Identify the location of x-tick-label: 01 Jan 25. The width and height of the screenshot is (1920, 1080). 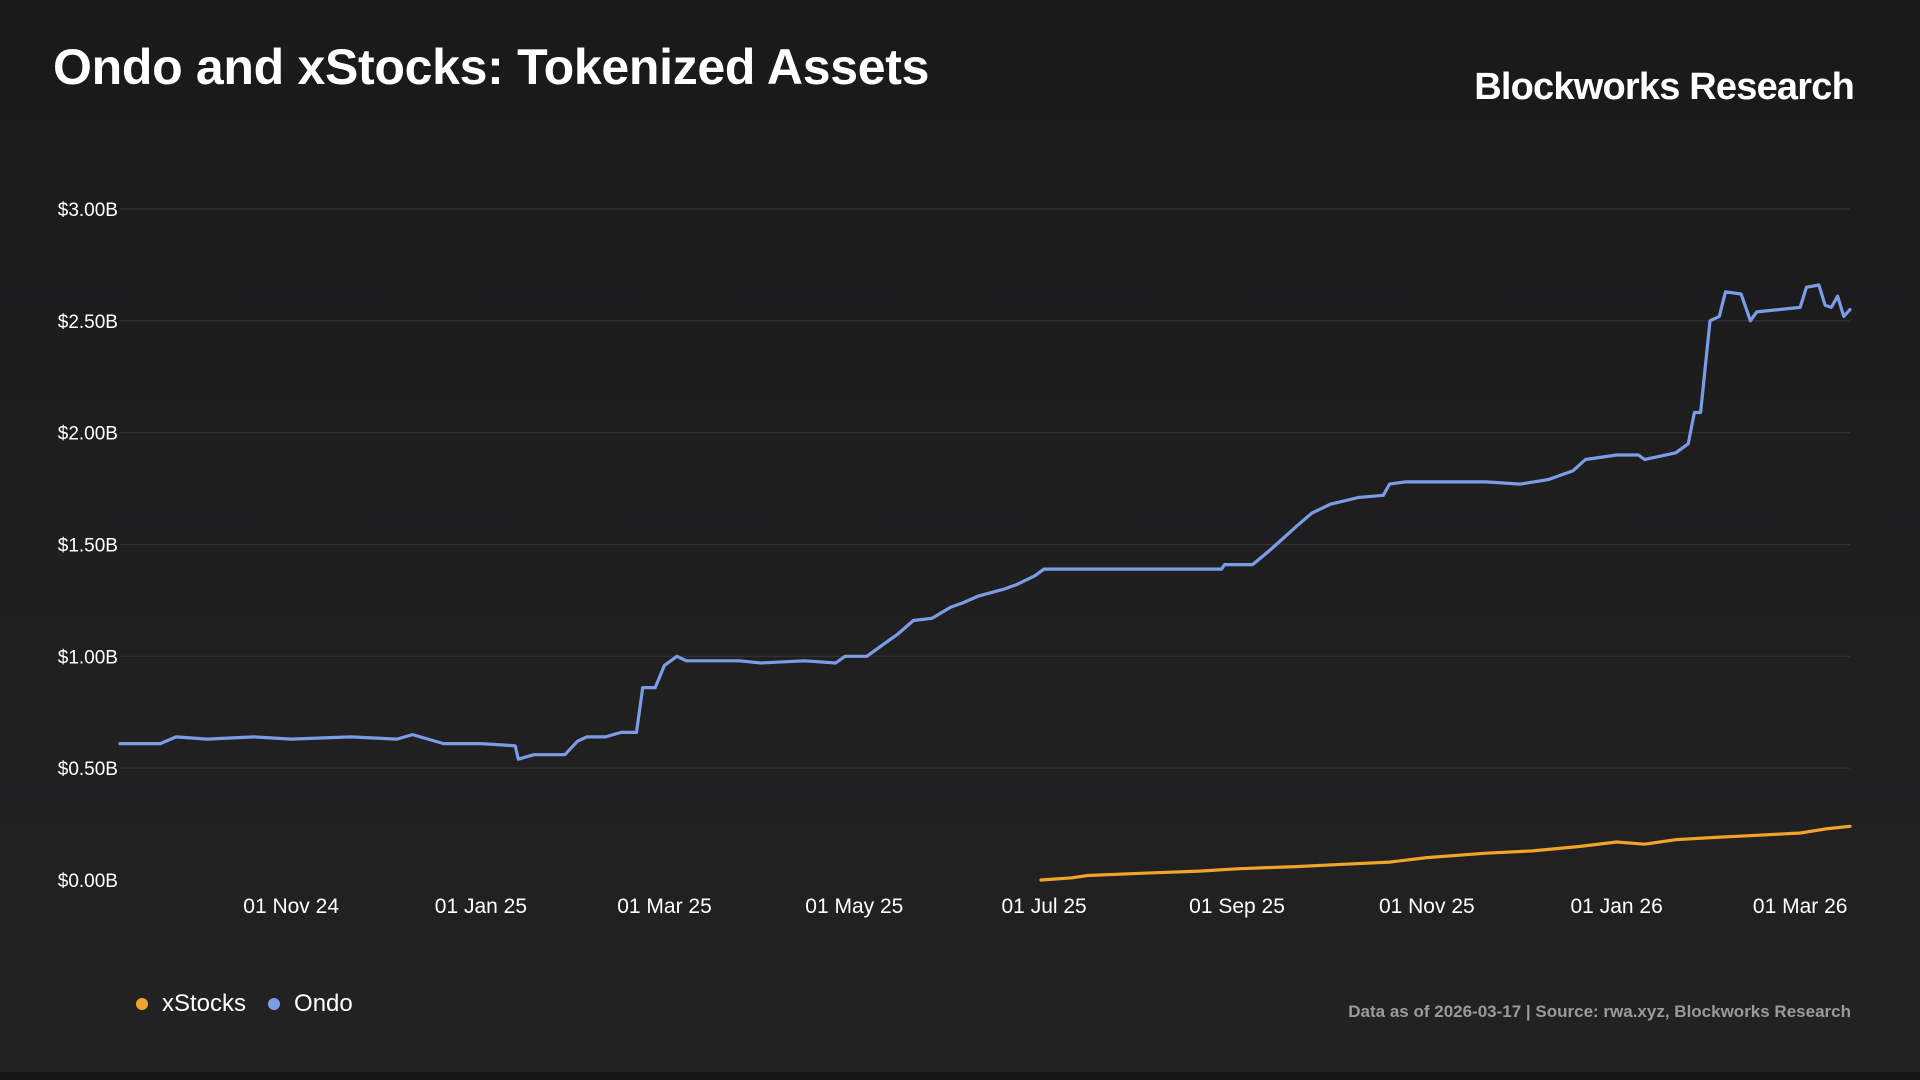
(481, 906).